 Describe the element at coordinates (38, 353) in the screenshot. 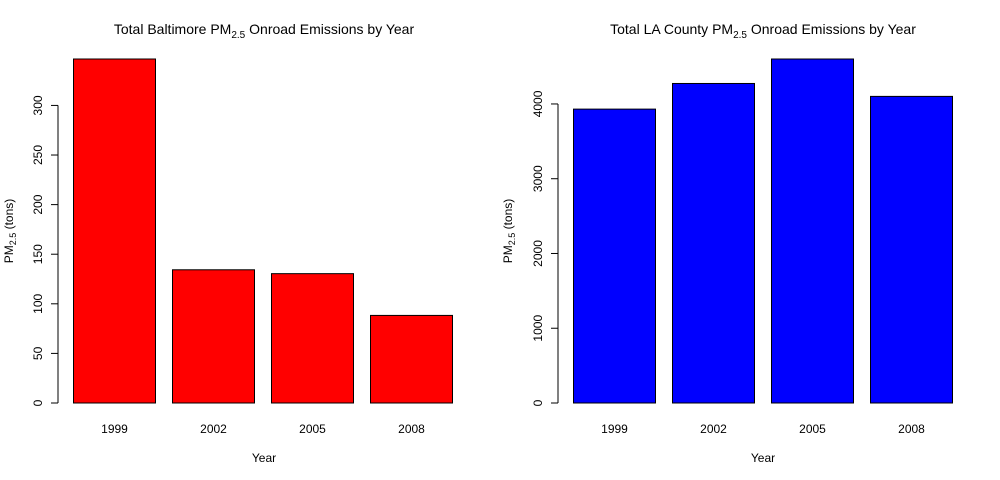

I see `y-tick-label: 50` at that location.